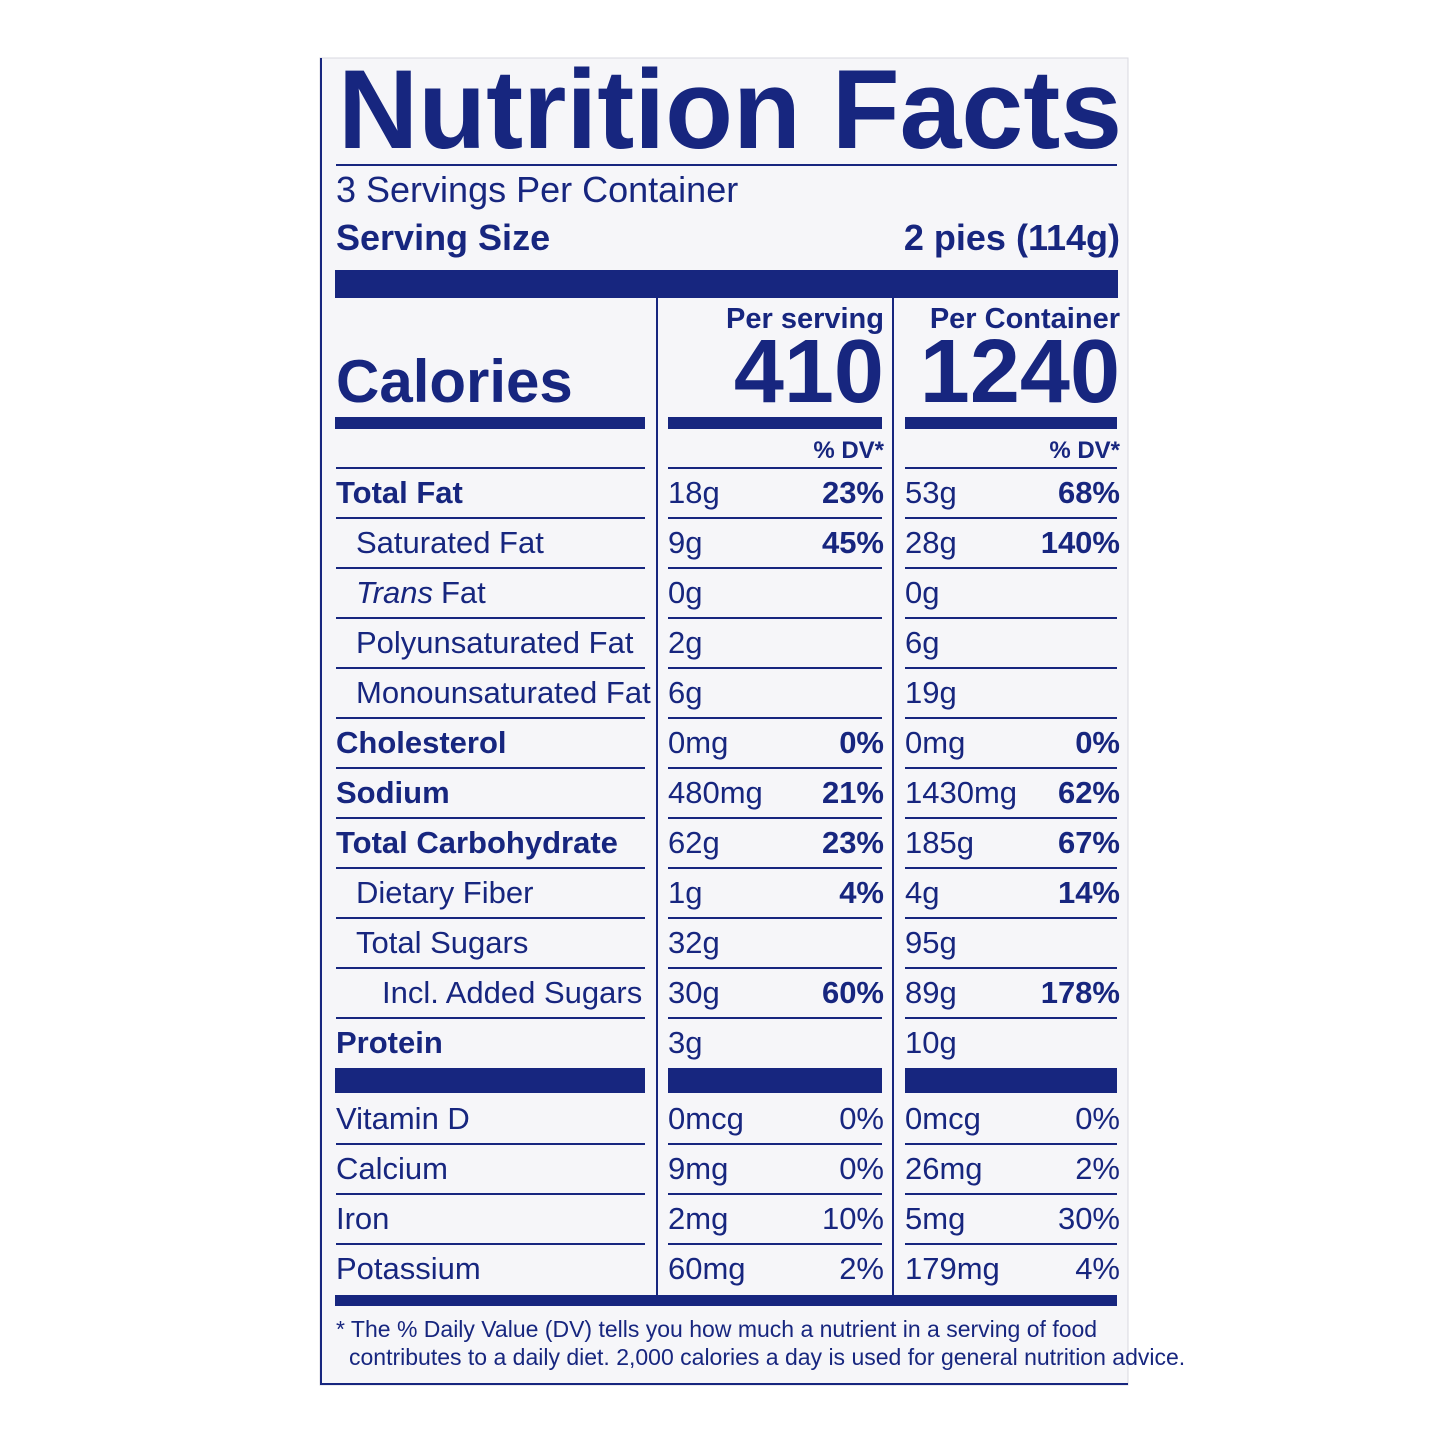 The height and width of the screenshot is (1445, 1445). Describe the element at coordinates (931, 1042) in the screenshot. I see `amount: 10g` at that location.